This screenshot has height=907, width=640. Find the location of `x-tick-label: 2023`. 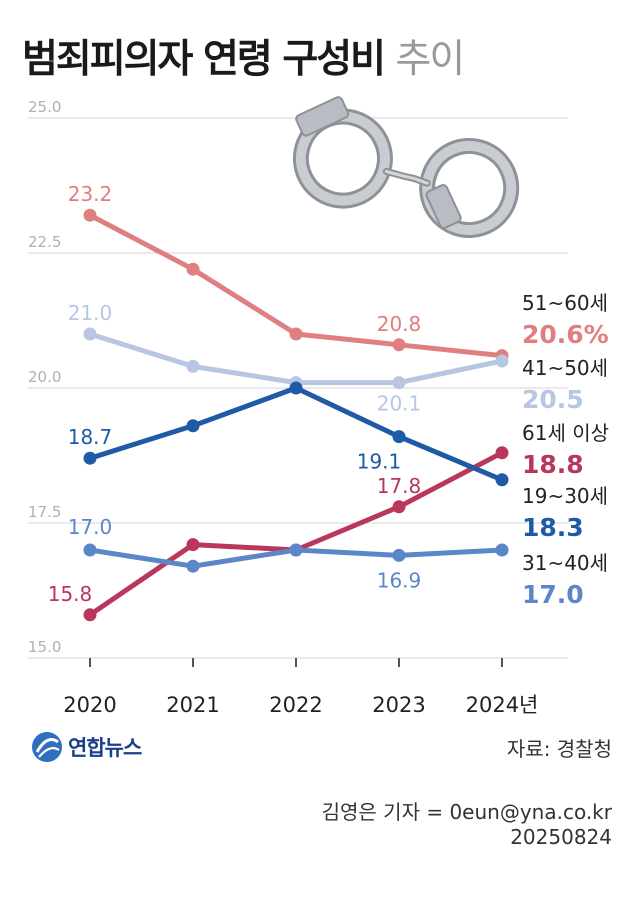

x-tick-label: 2023 is located at coordinates (398, 705).